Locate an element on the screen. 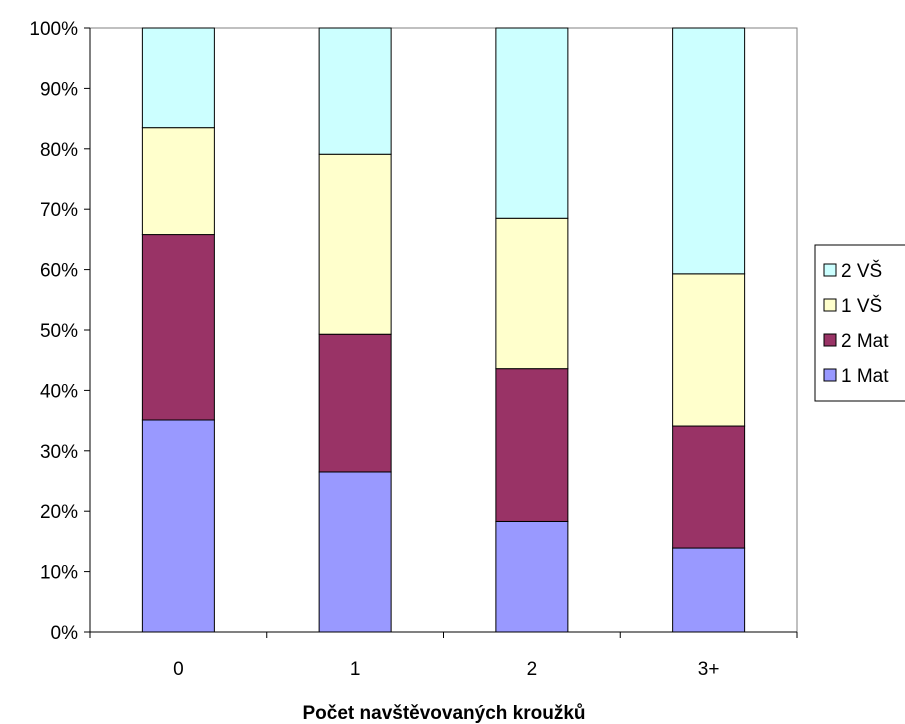 This screenshot has width=905, height=724. bar-segment-3+-4 is located at coordinates (709, 151).